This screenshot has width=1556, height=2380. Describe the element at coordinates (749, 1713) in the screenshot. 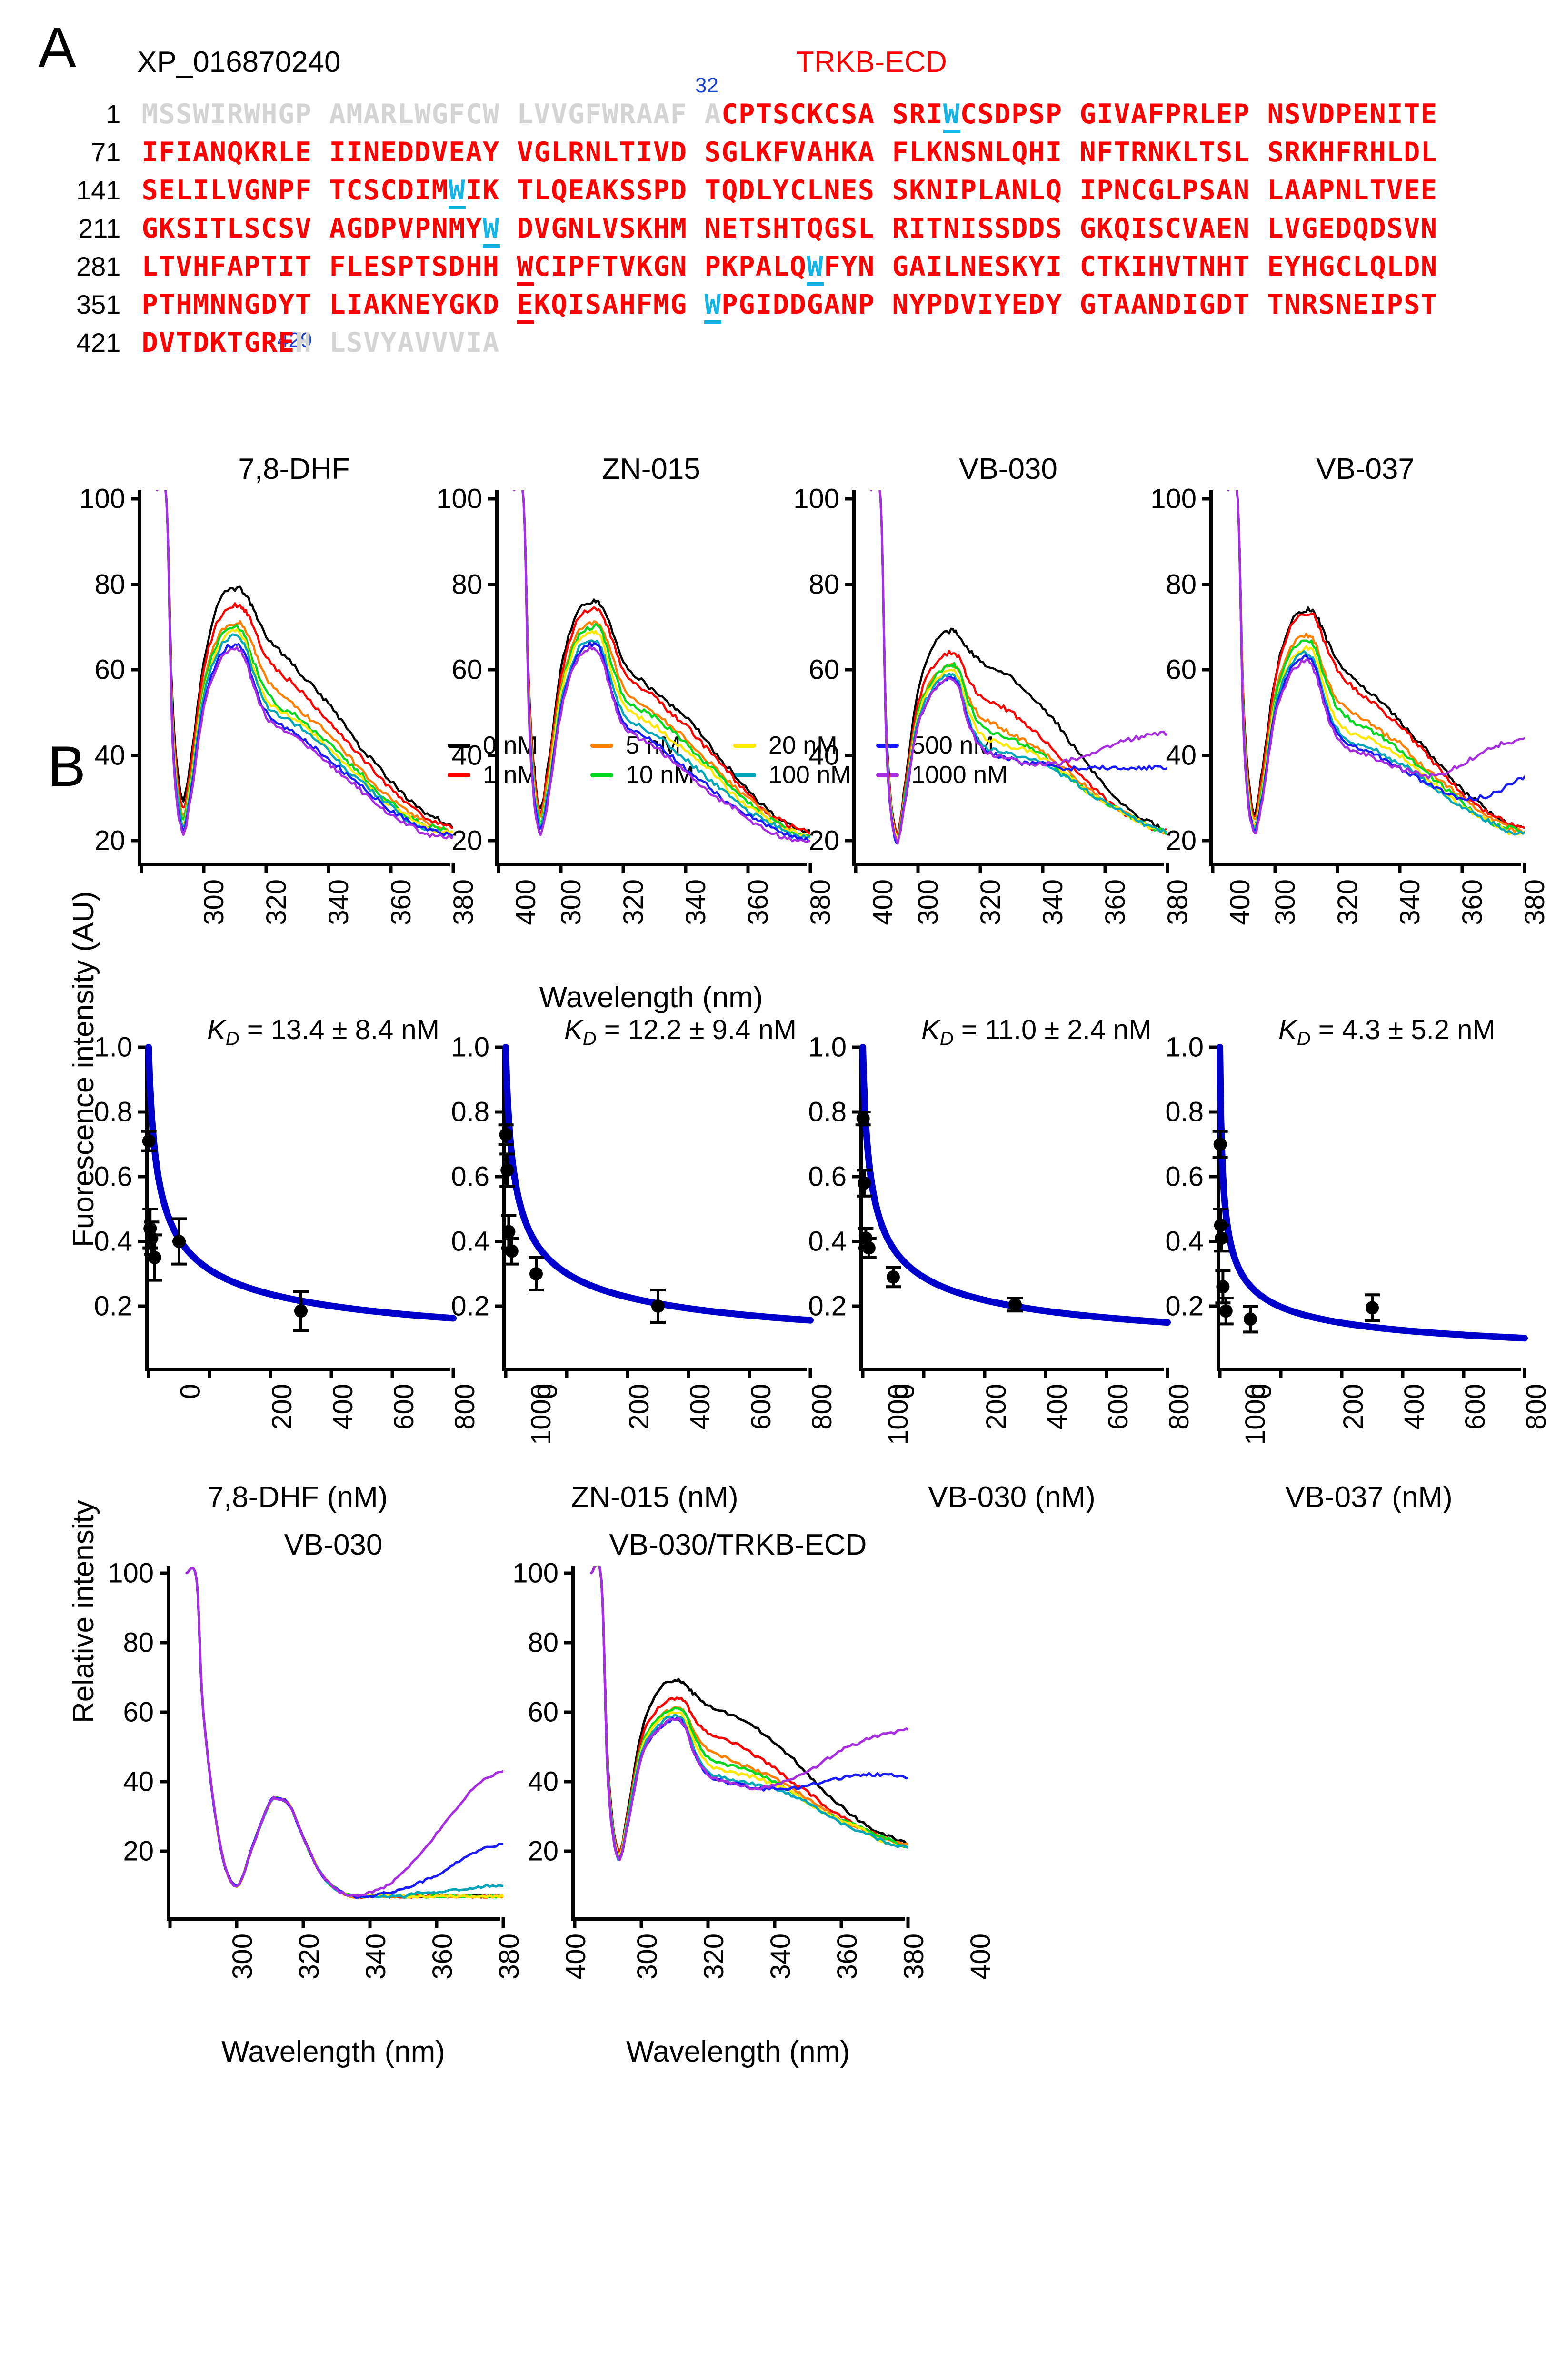

I see `spectra-curves-C-vb030-trkb-ecd` at that location.